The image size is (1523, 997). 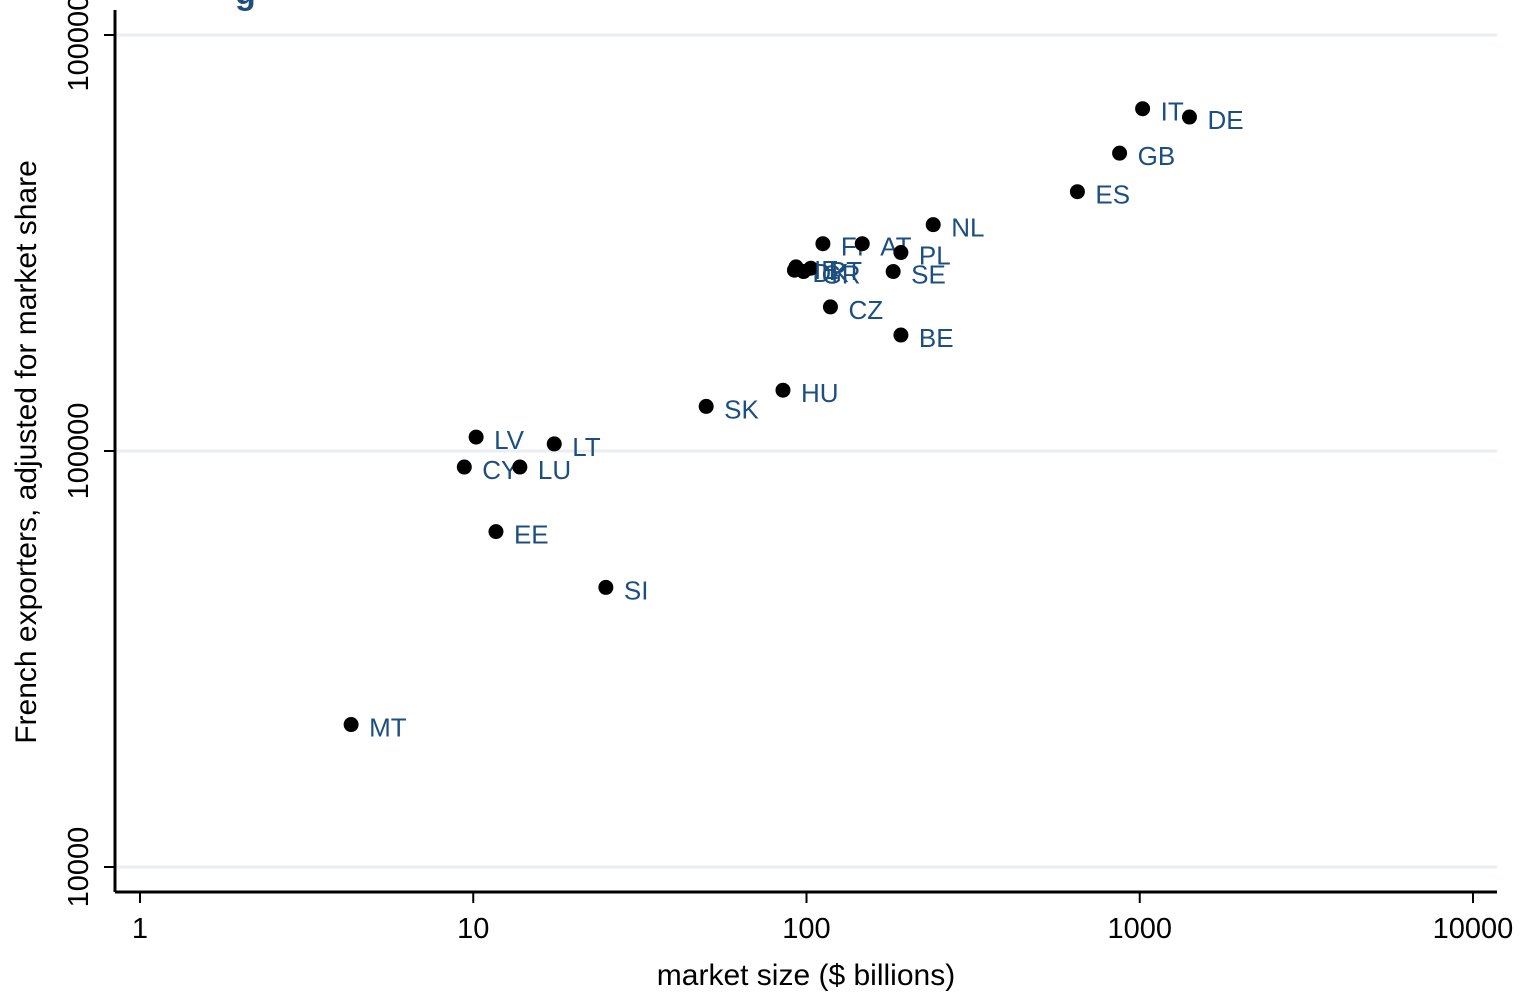 What do you see at coordinates (79, 45) in the screenshot?
I see `y-tick-label-2: 1000000` at bounding box center [79, 45].